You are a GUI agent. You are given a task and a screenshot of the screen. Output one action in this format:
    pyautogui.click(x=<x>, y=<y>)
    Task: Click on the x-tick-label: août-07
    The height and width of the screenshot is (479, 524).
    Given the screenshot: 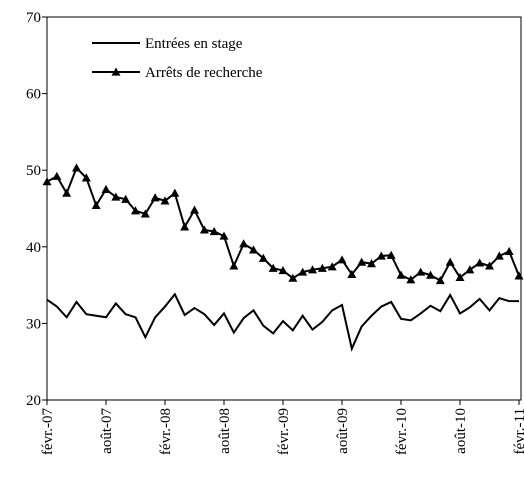 What is the action you would take?
    pyautogui.click(x=107, y=431)
    